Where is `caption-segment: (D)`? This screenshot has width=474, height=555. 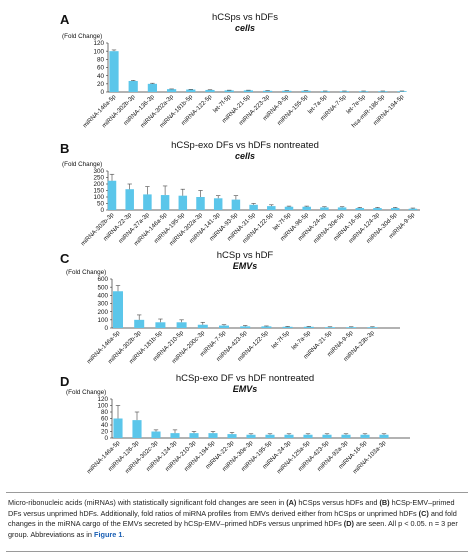 caption-segment: (D) is located at coordinates (348, 524).